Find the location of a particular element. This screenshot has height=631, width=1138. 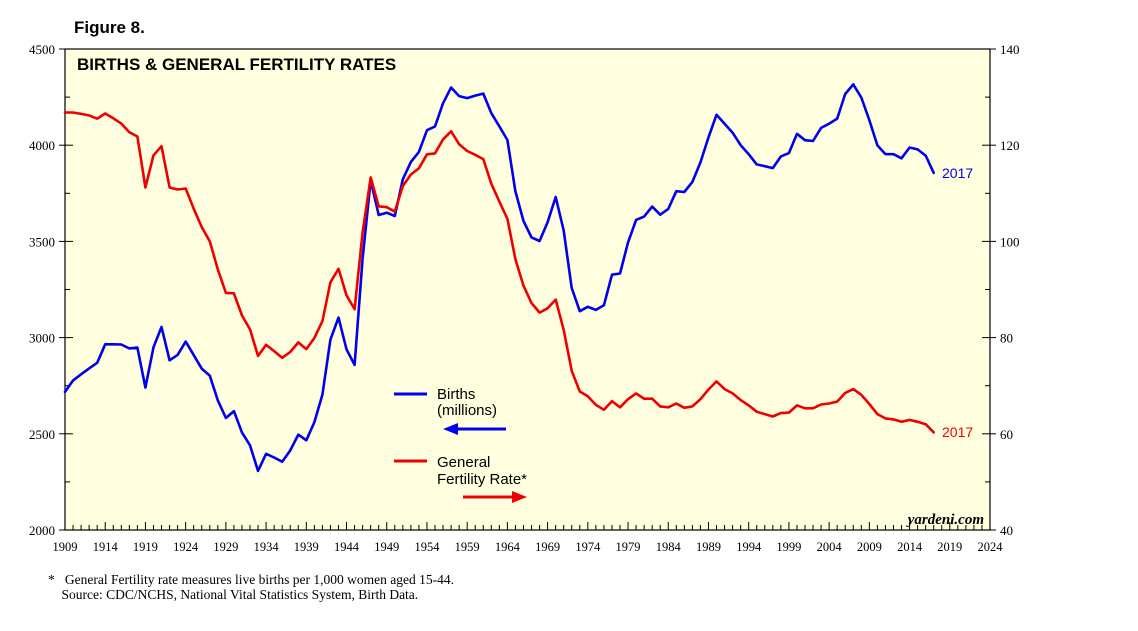

left-tick-label-2500: 2500 is located at coordinates (42, 434).